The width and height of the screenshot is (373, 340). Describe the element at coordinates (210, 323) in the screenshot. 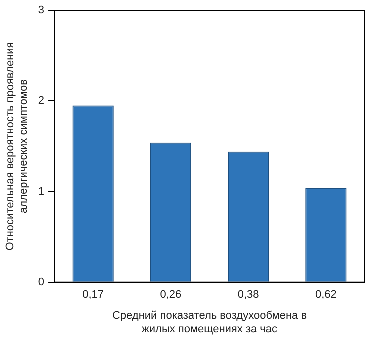

I see `x-axis-title: Средний показатель воздухообмена в жилых помещениях за час` at that location.